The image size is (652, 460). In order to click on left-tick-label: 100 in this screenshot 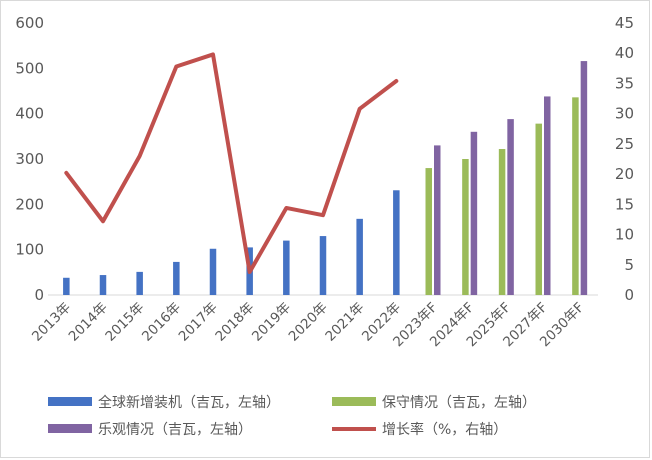, I will do `click(29, 250)`.